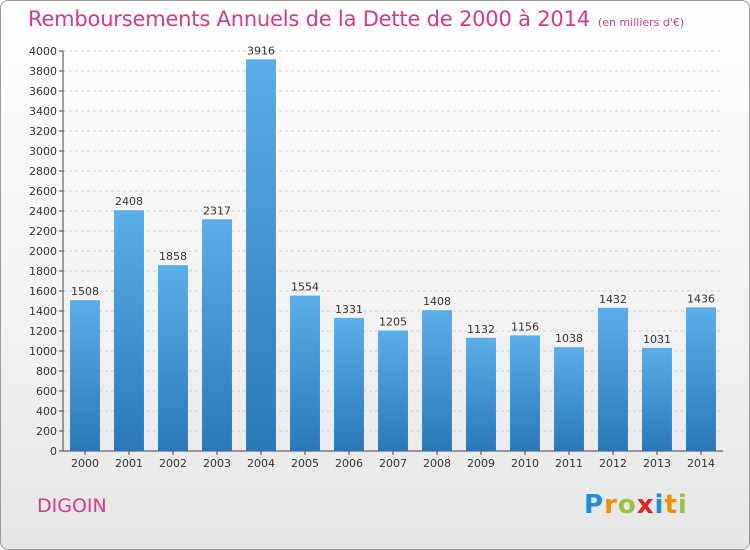  I want to click on data-label: 1031, so click(657, 339).